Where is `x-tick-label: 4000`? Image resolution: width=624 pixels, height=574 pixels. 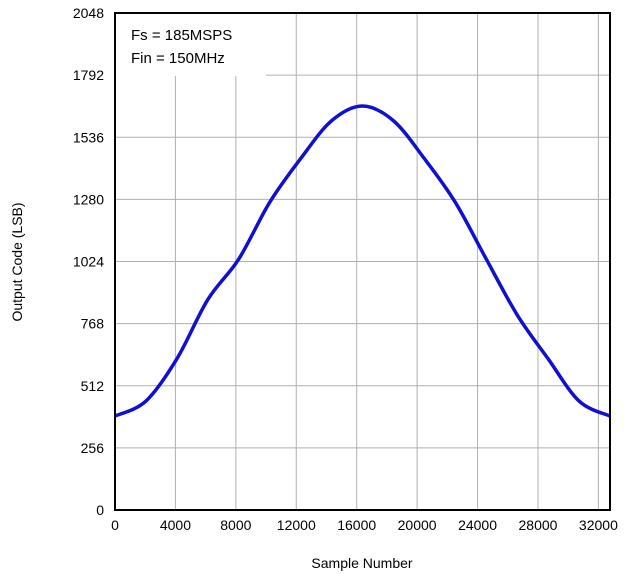 x-tick-label: 4000 is located at coordinates (175, 525).